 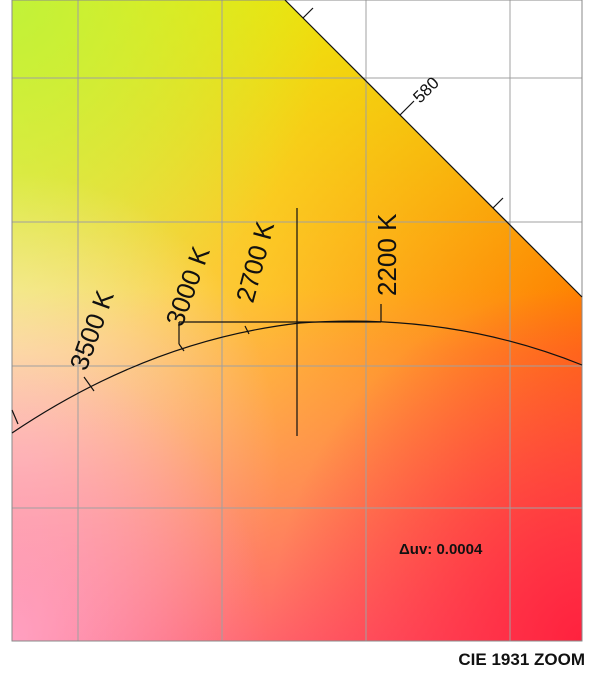 What do you see at coordinates (441, 549) in the screenshot?
I see `delta-uv-readout: Δuv: 0.0004` at bounding box center [441, 549].